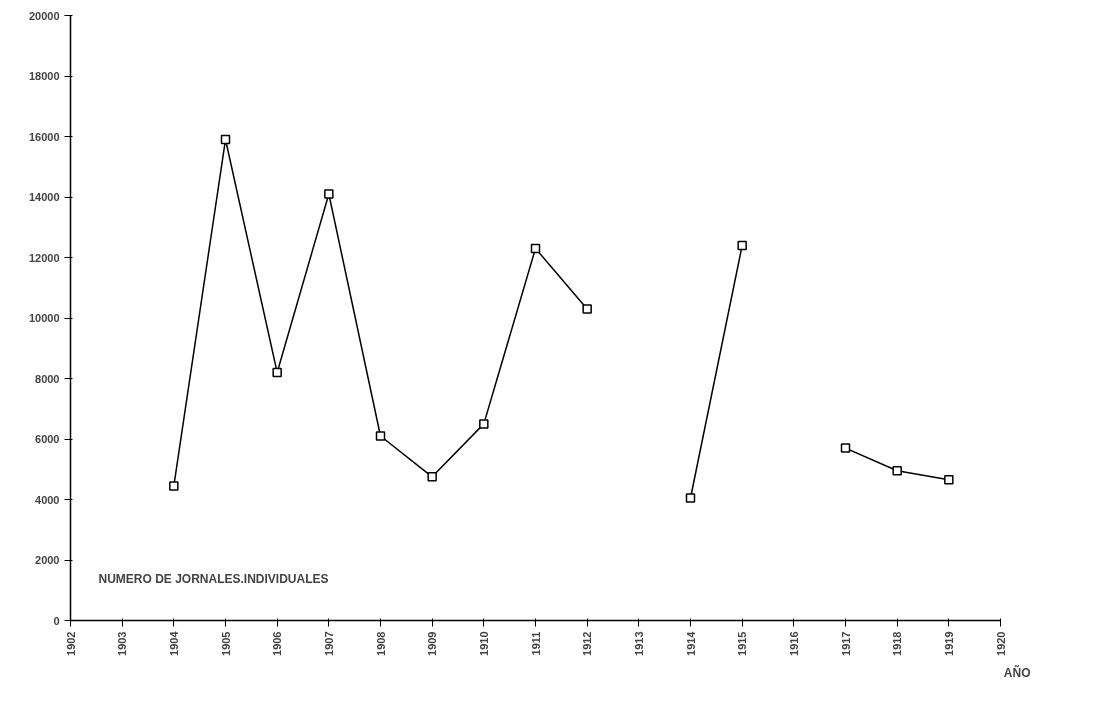 The width and height of the screenshot is (1103, 701). Describe the element at coordinates (47, 378) in the screenshot. I see `y-tick-label: 8000` at that location.